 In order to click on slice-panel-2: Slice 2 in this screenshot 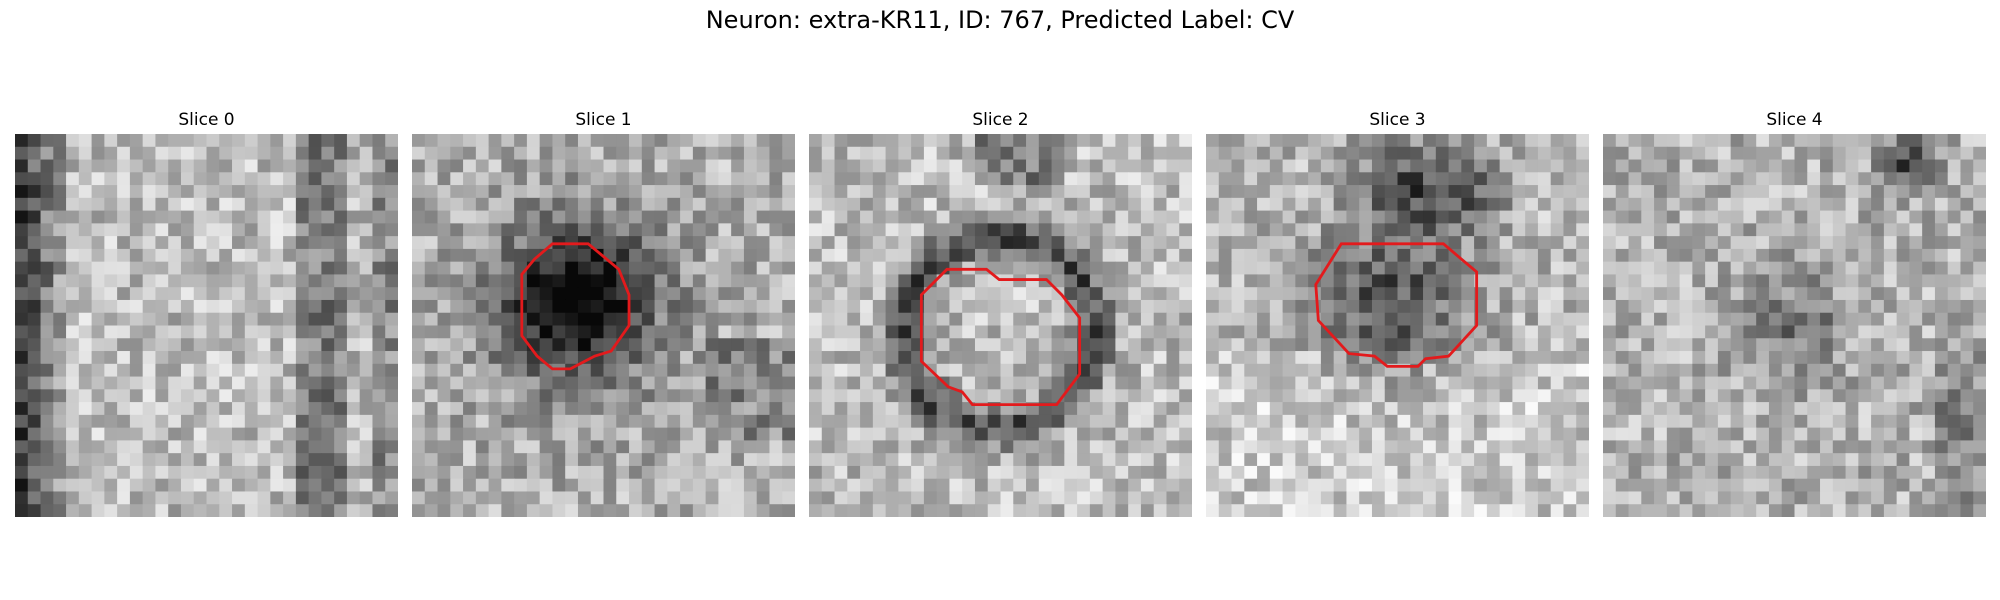, I will do `click(1000, 312)`.